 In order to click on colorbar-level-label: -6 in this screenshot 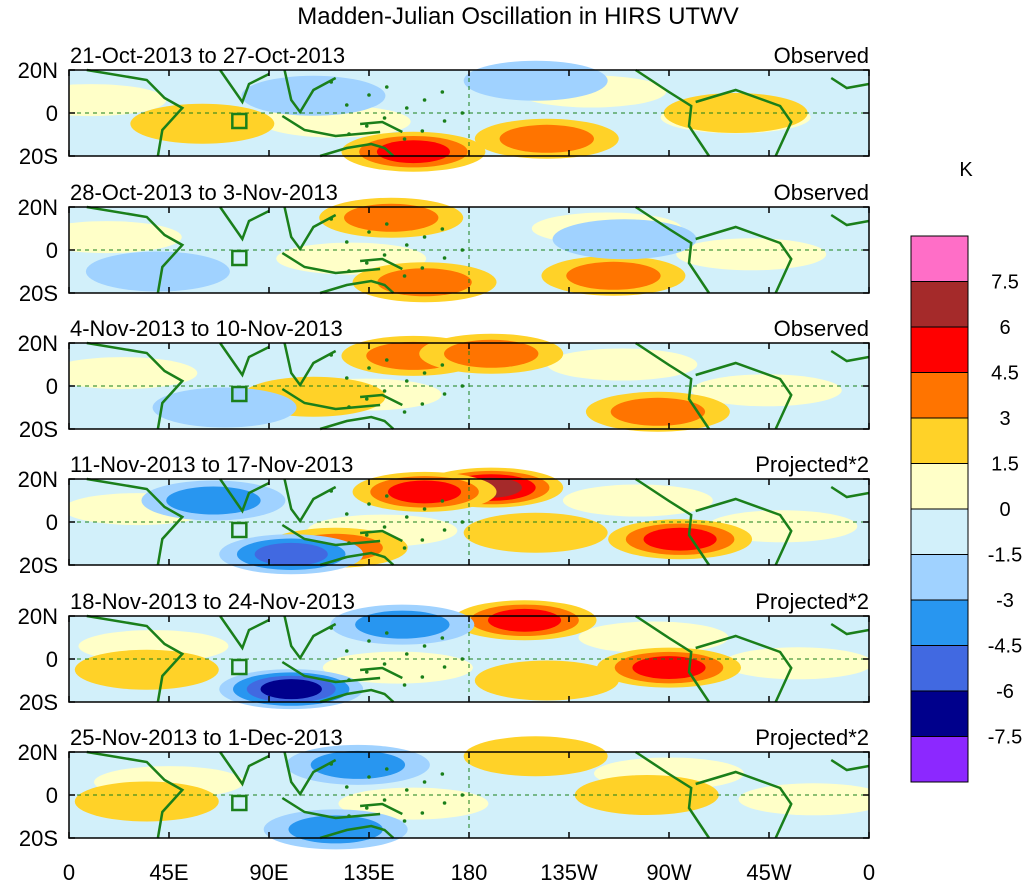, I will do `click(1005, 692)`.